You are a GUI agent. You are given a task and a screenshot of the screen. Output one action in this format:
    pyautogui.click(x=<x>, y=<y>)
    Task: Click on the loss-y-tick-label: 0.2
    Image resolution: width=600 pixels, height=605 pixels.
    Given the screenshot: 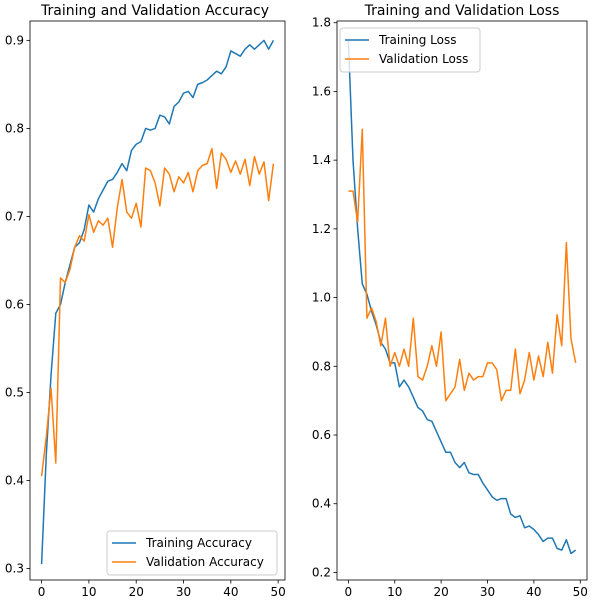 What is the action you would take?
    pyautogui.click(x=321, y=572)
    